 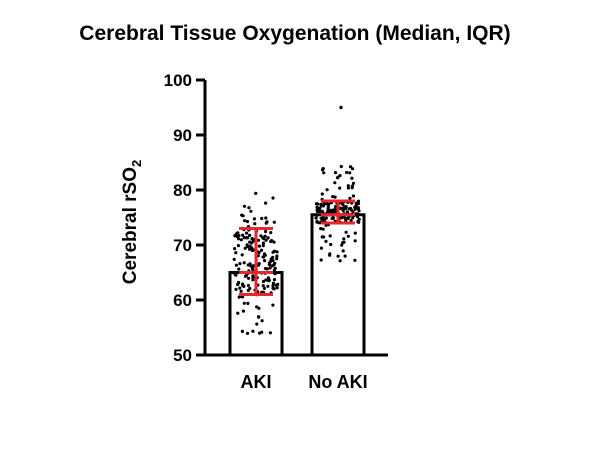 What do you see at coordinates (132, 222) in the screenshot?
I see `y-axis-label: Cerebral rSO2` at bounding box center [132, 222].